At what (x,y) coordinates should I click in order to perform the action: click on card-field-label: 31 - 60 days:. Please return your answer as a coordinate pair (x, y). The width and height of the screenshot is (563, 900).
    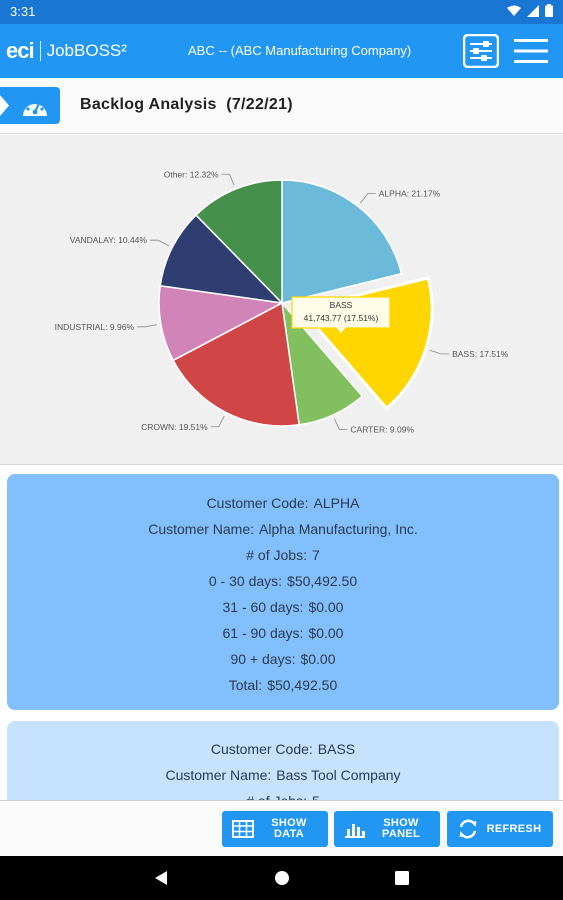
    Looking at the image, I should click on (263, 607).